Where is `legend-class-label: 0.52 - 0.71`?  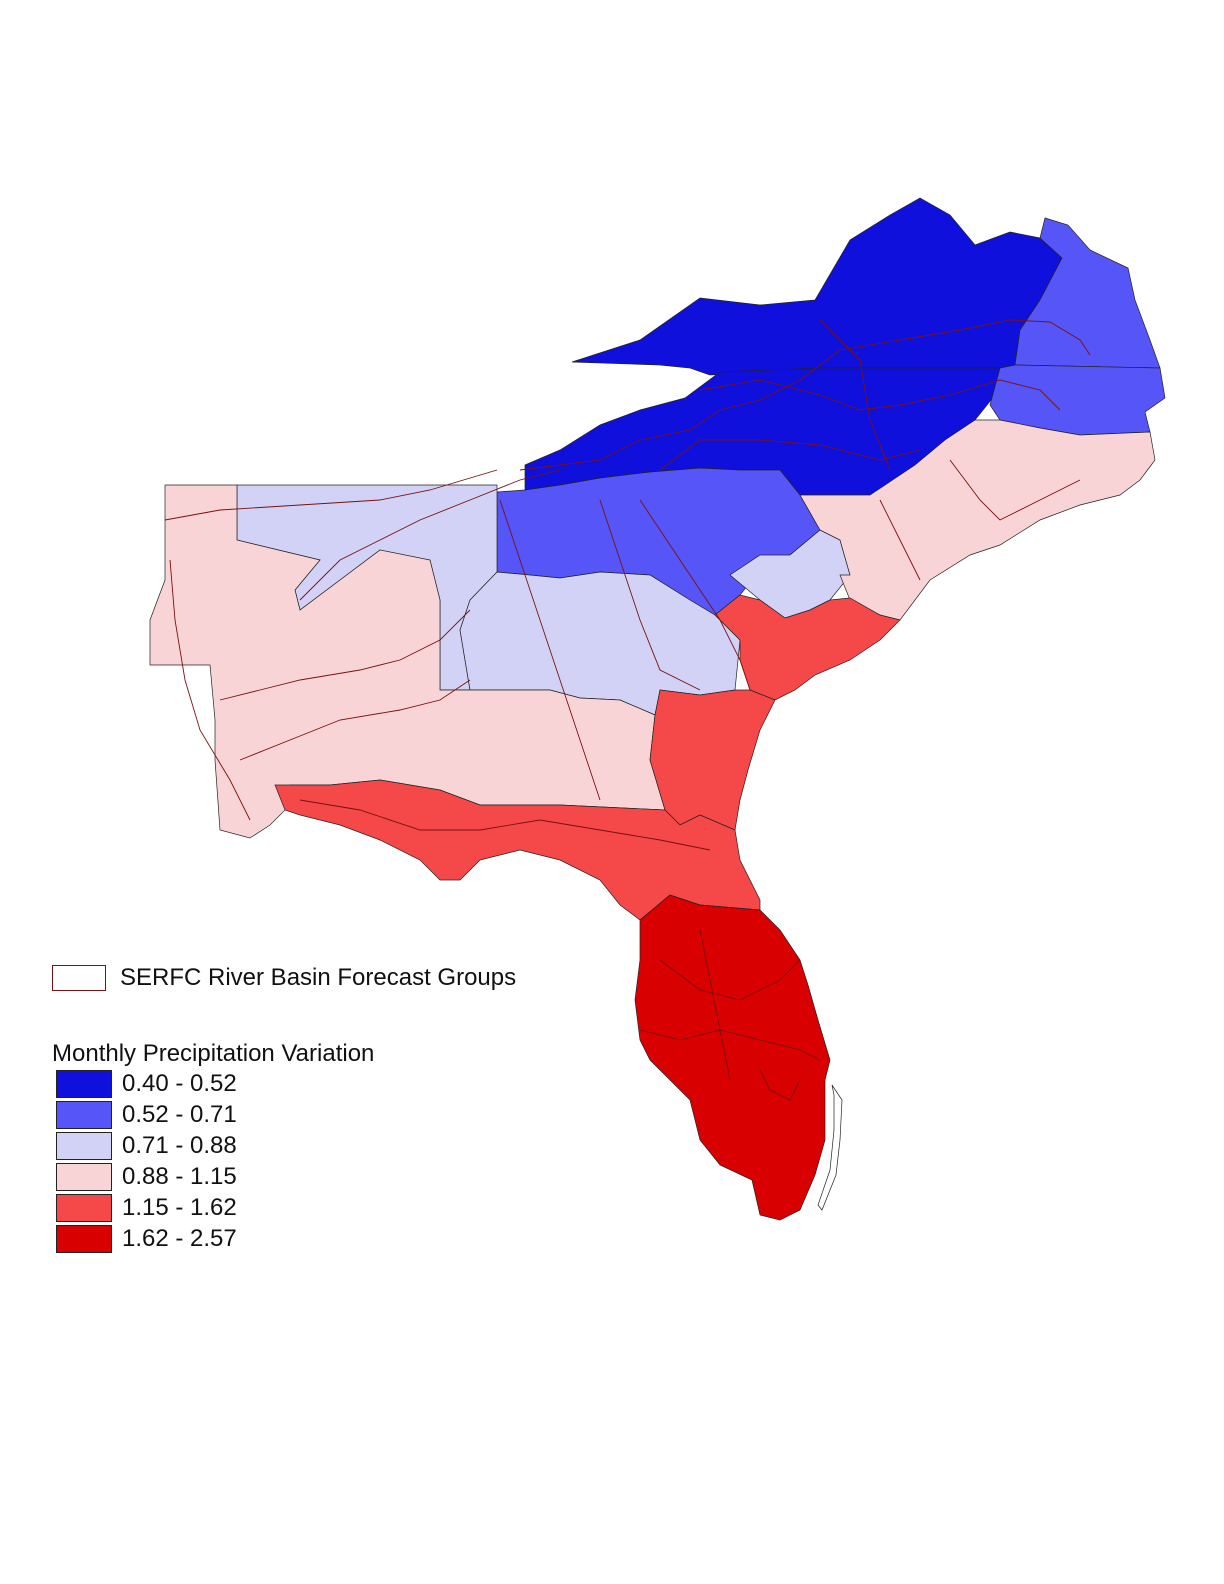
legend-class-label: 0.52 - 0.71 is located at coordinates (179, 1114).